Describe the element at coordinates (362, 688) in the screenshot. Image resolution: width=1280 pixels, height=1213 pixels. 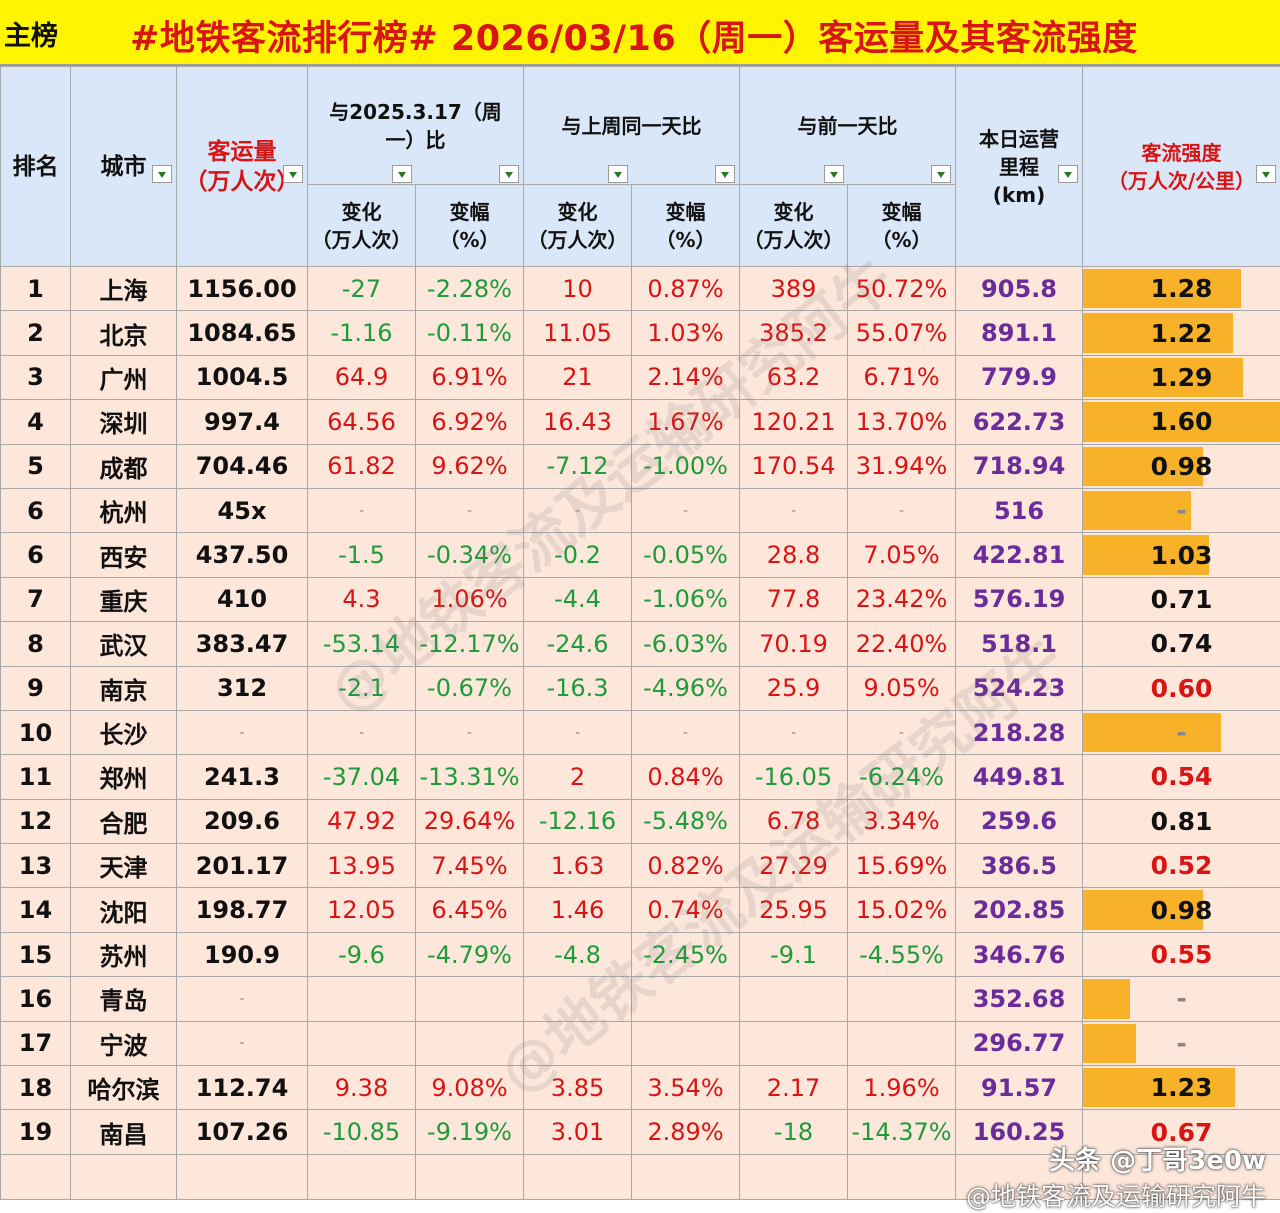
I see `yoy-c-cell: -2.1` at that location.